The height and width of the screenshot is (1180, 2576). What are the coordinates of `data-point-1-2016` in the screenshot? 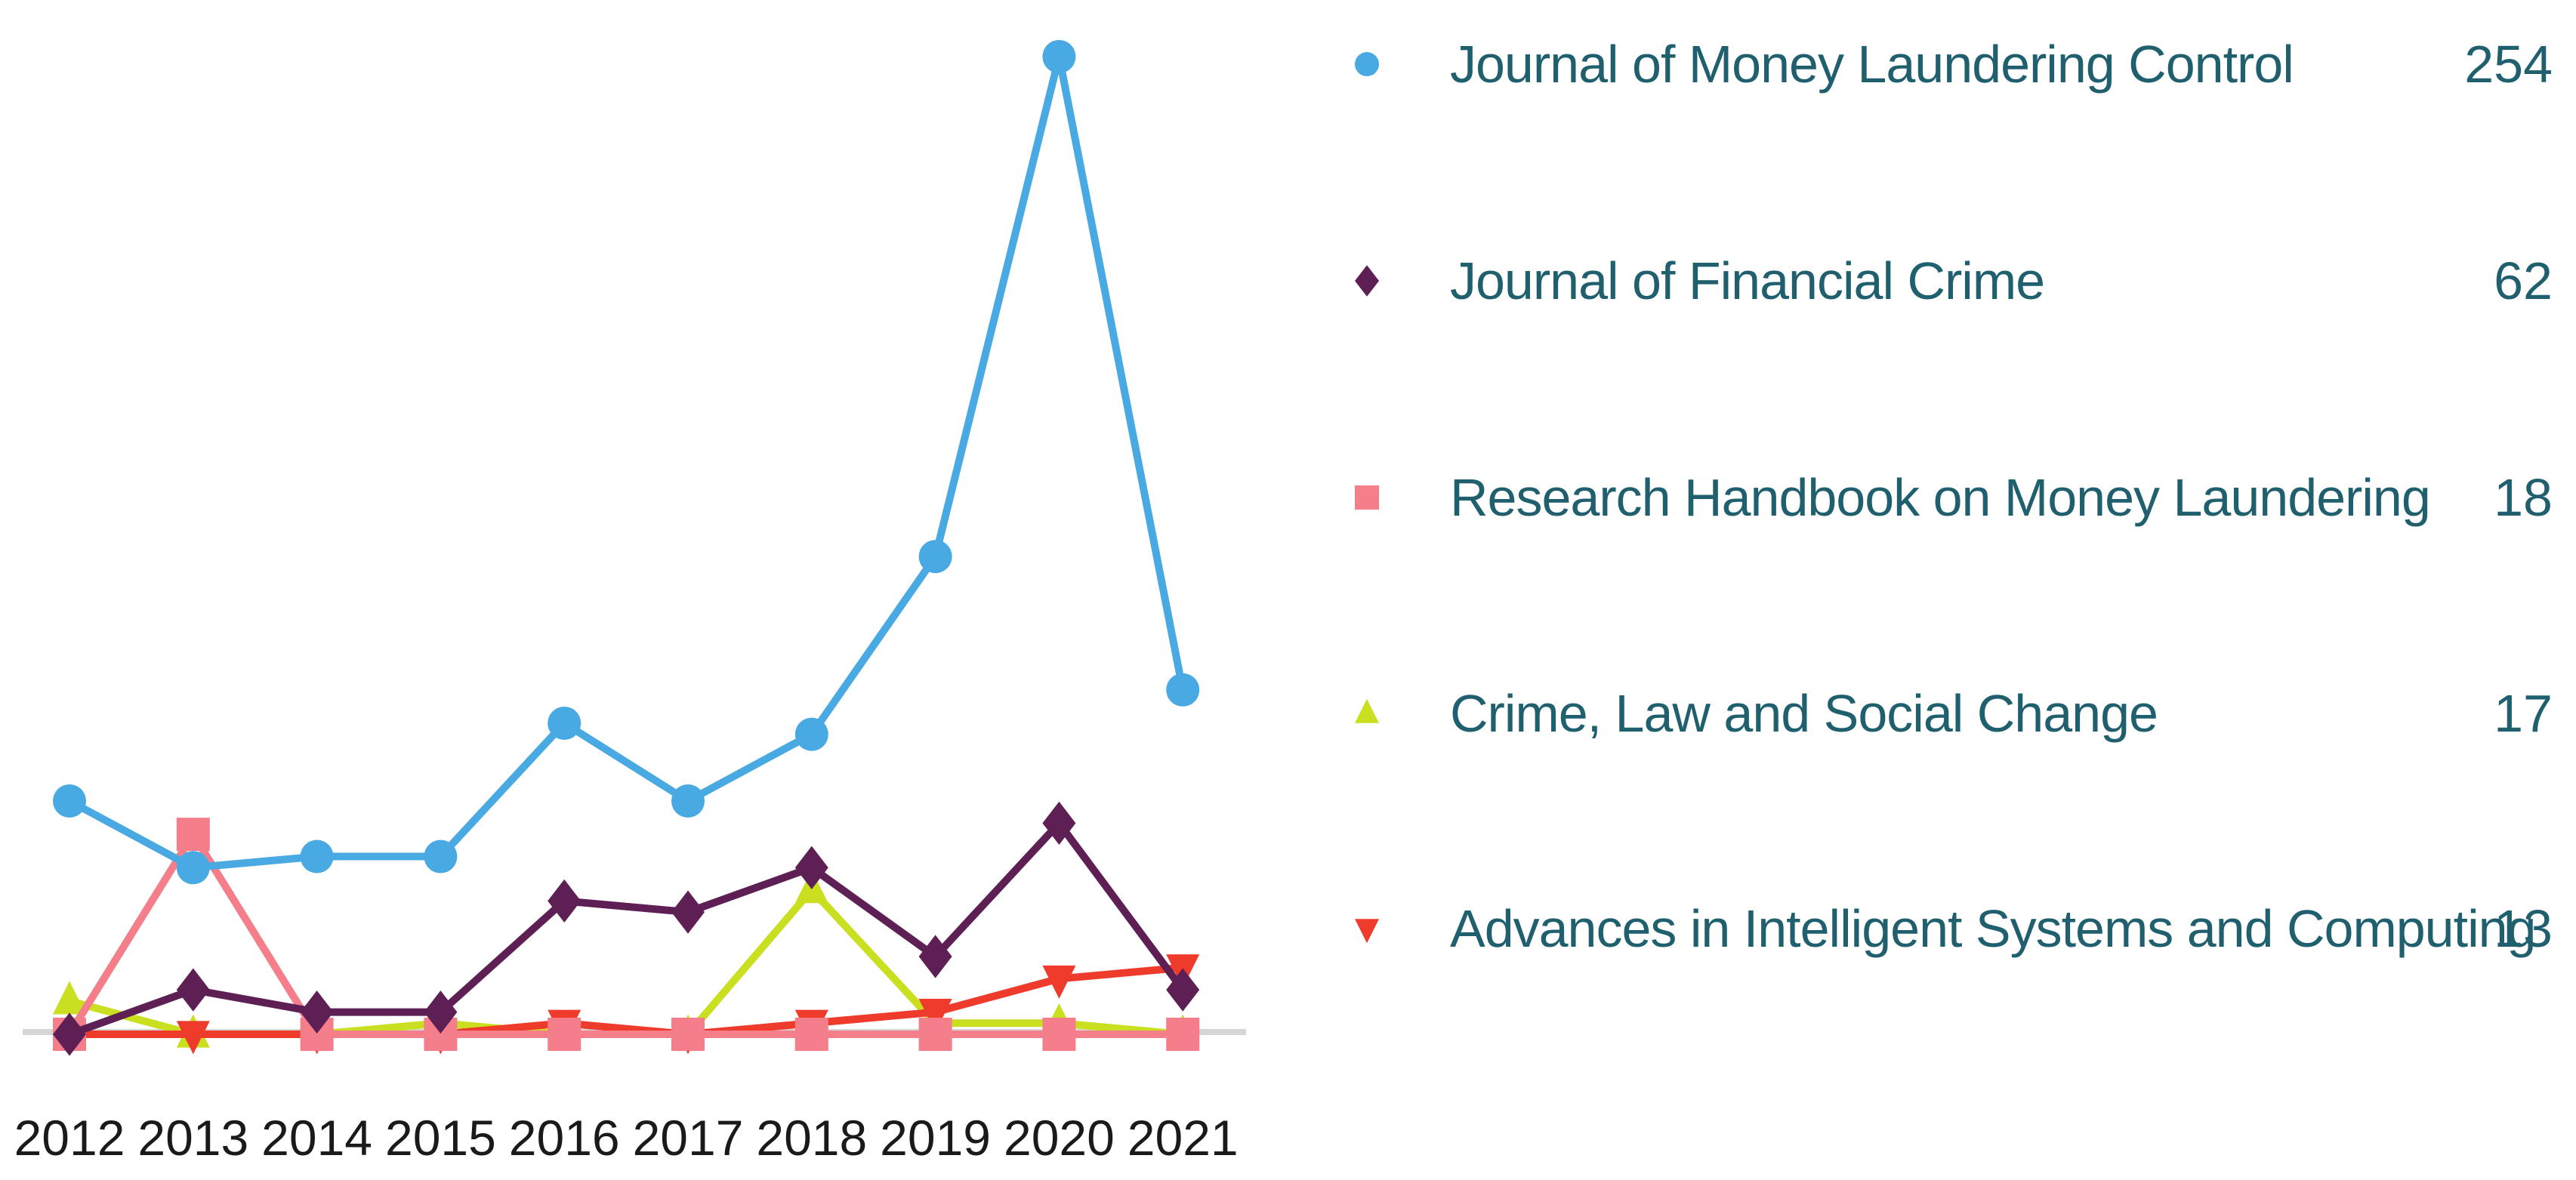 It's located at (565, 723).